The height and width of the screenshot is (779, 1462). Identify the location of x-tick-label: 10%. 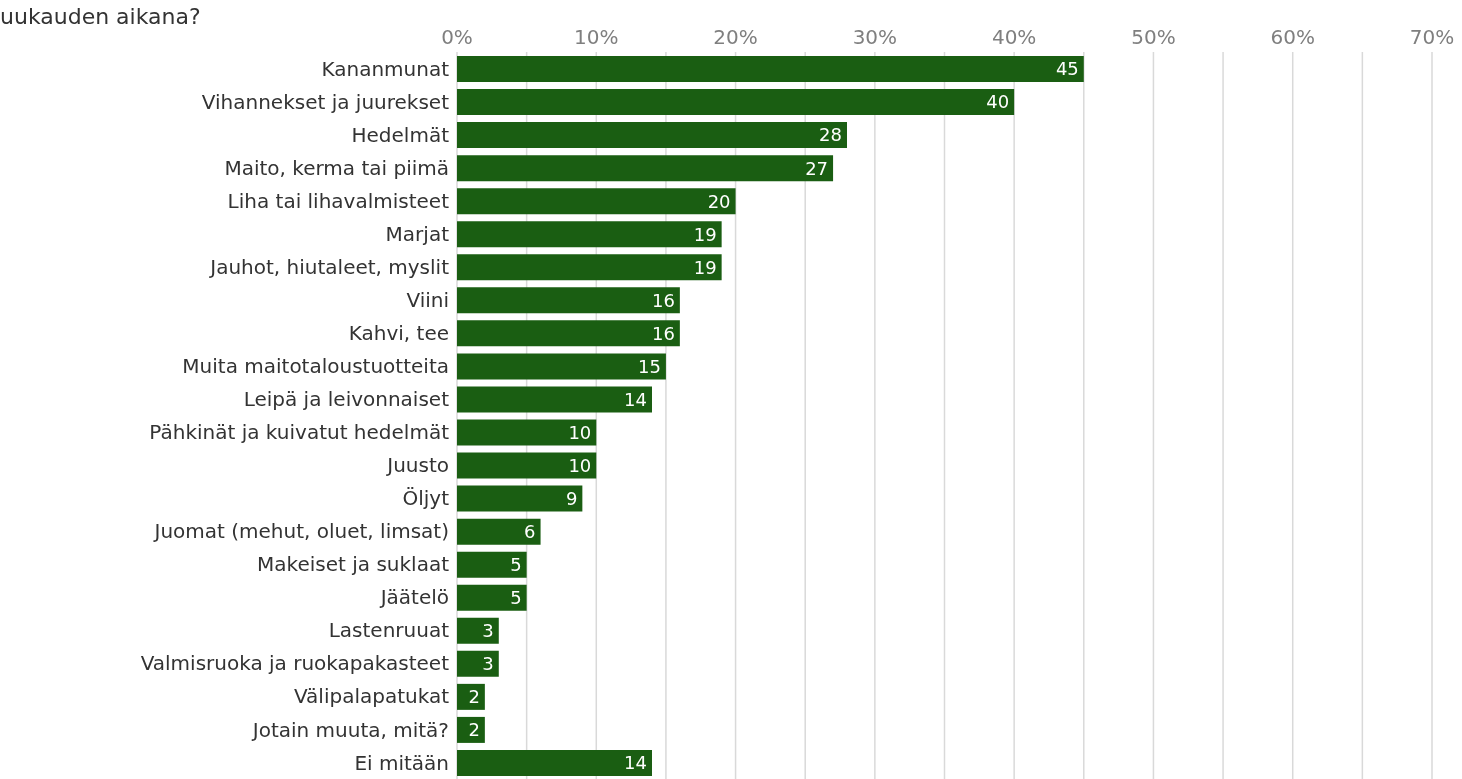
(596, 37).